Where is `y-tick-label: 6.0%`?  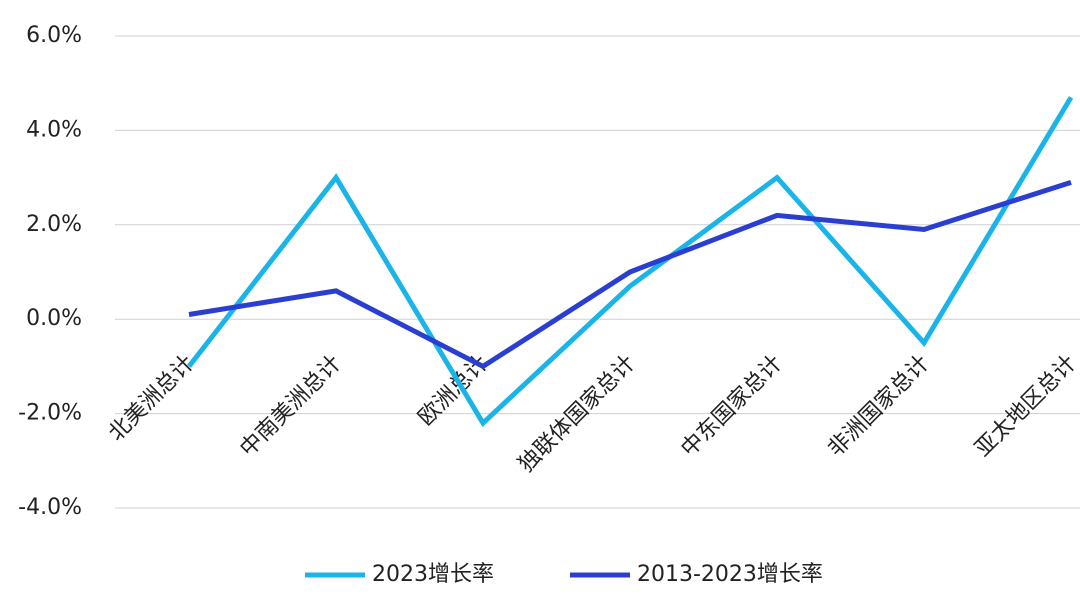 y-tick-label: 6.0% is located at coordinates (54, 35).